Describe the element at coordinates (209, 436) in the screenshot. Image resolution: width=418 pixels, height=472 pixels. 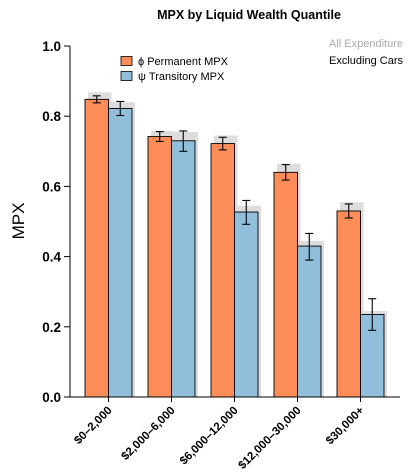
I see `x-tick-label: $6,000–12,000` at that location.